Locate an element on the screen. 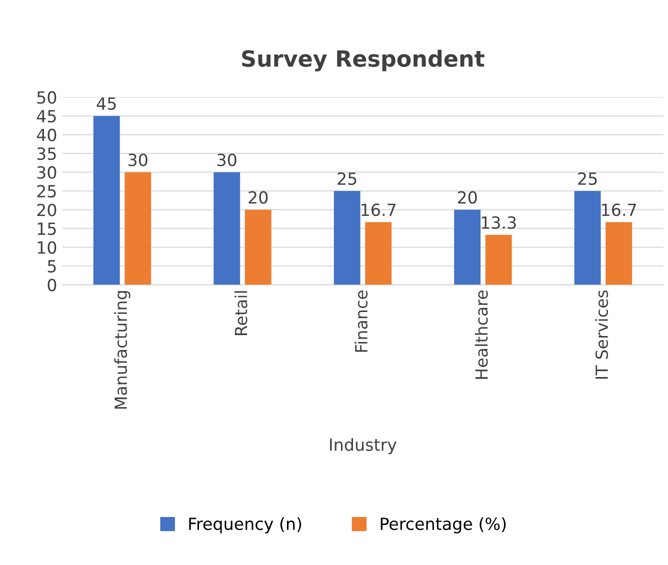 Image resolution: width=668 pixels, height=565 pixels. y-tick-label: 20 is located at coordinates (46, 210).